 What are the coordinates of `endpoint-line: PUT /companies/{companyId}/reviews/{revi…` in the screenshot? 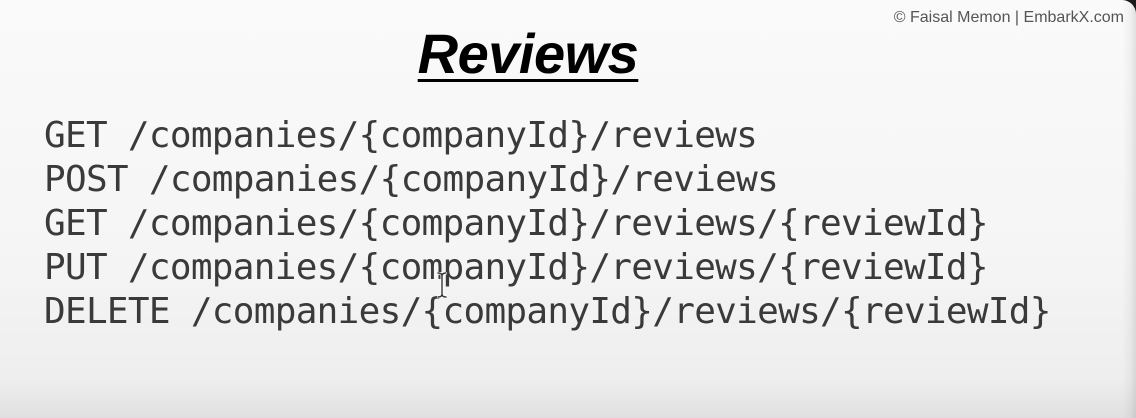 It's located at (547, 268).